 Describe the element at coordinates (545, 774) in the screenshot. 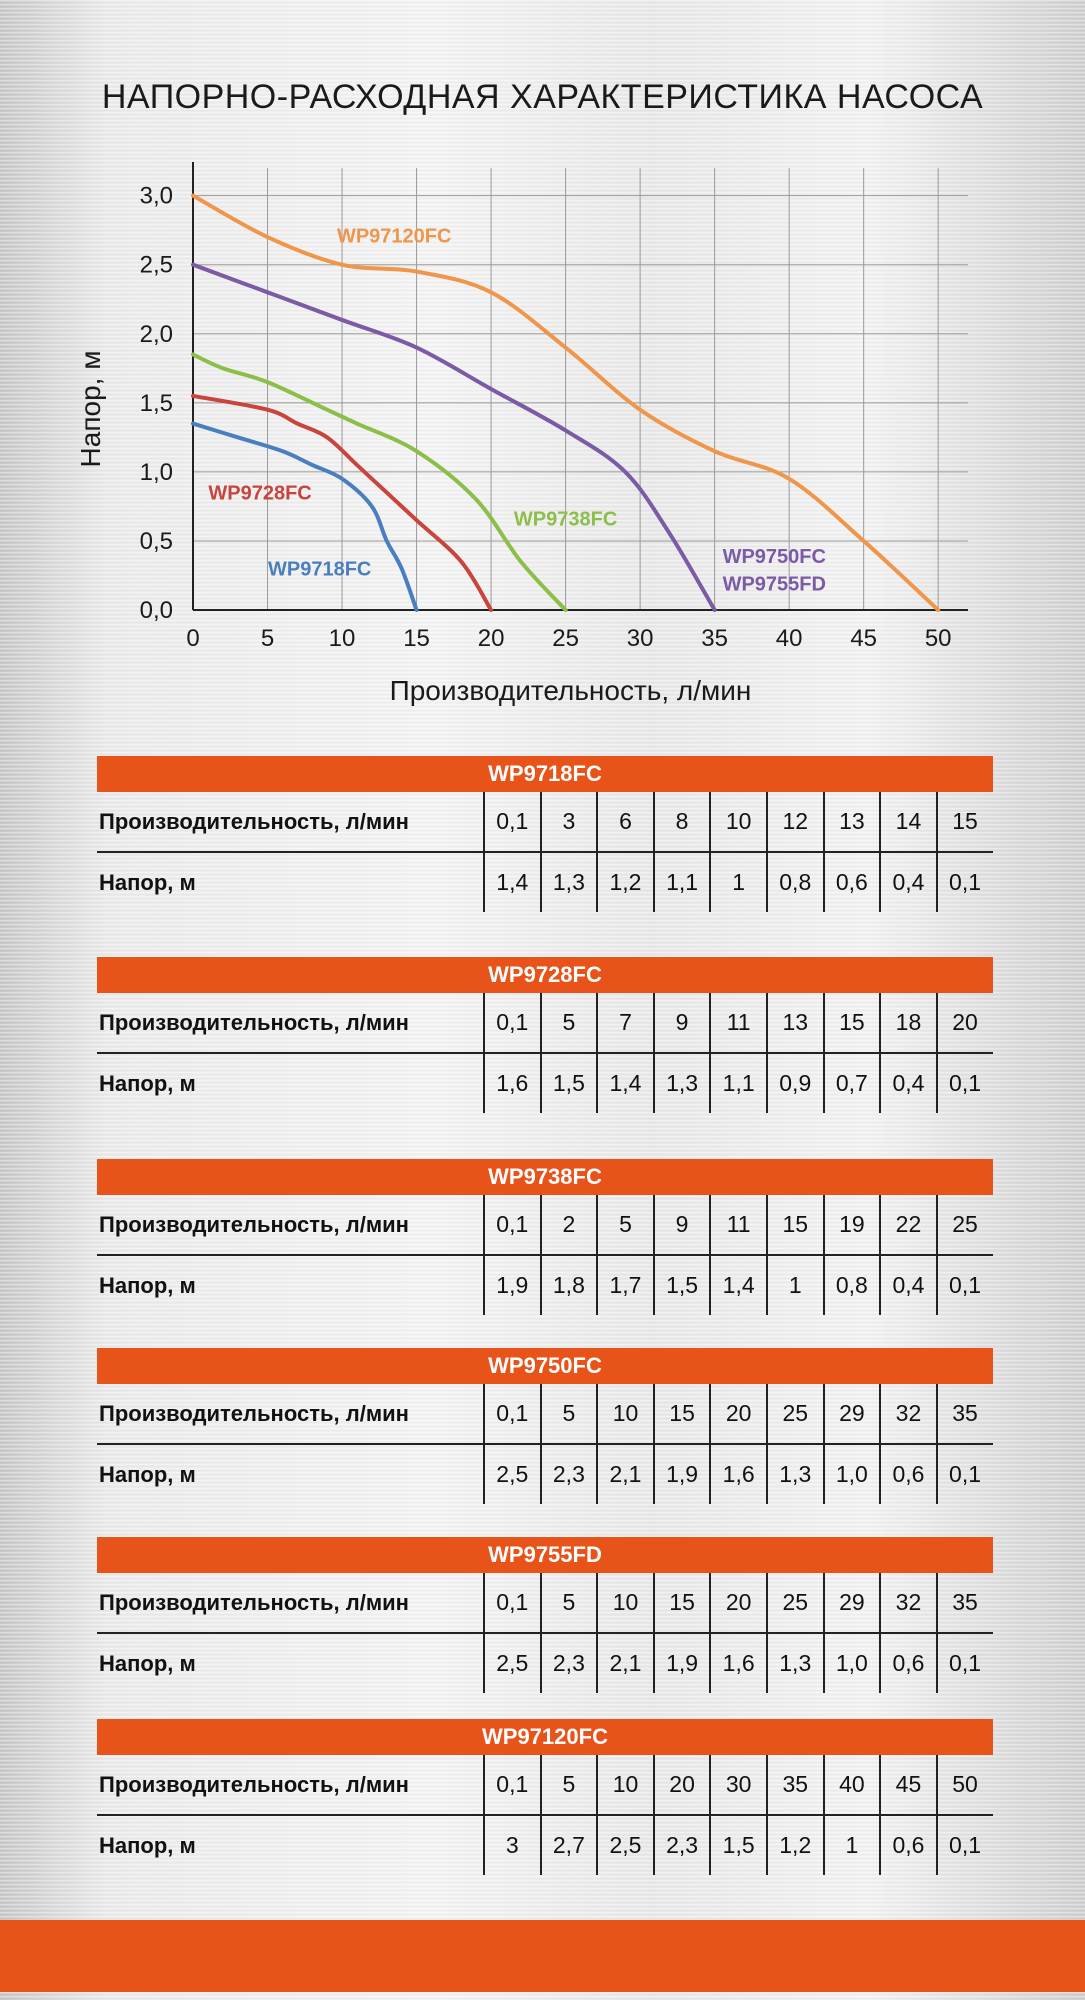

I see `table-model-header: WP9718FC` at that location.